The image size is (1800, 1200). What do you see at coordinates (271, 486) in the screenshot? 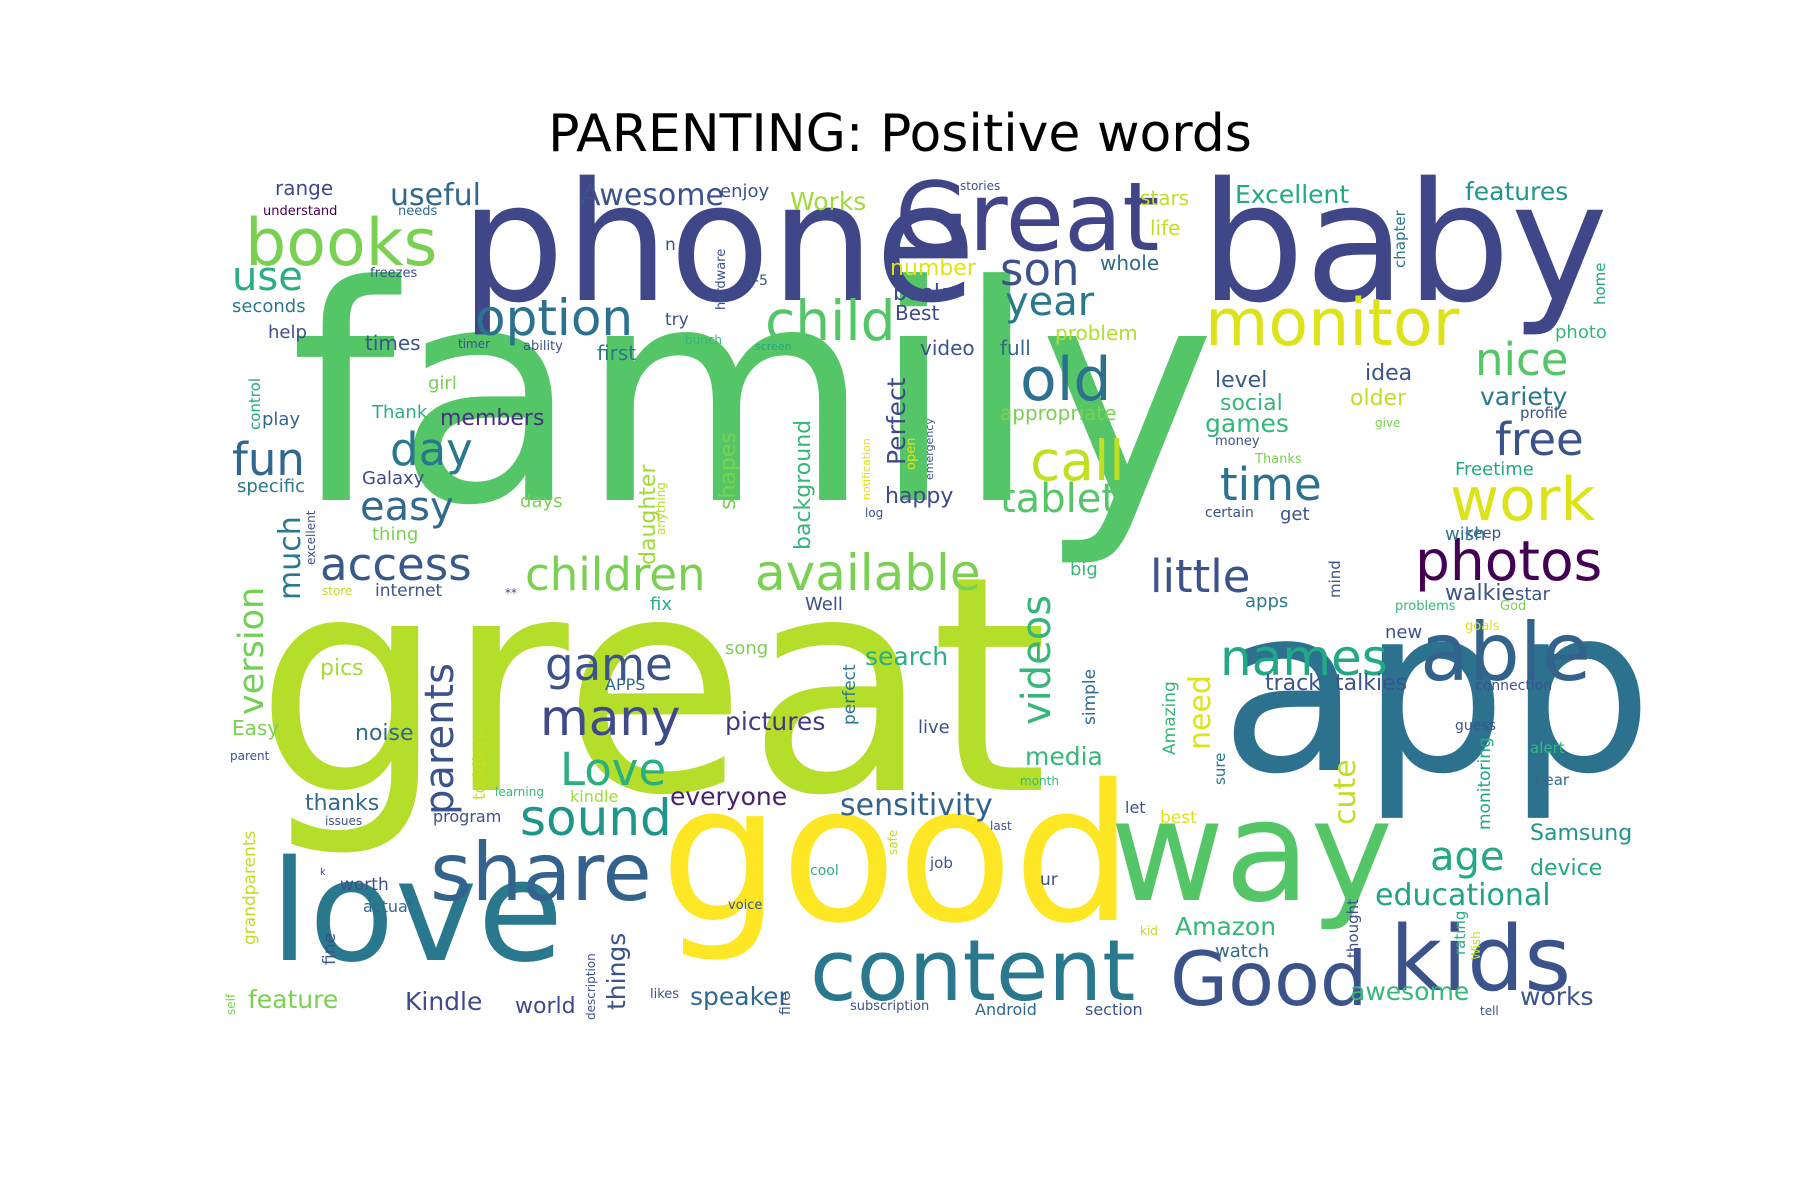
I see `cloud-word: specific` at bounding box center [271, 486].